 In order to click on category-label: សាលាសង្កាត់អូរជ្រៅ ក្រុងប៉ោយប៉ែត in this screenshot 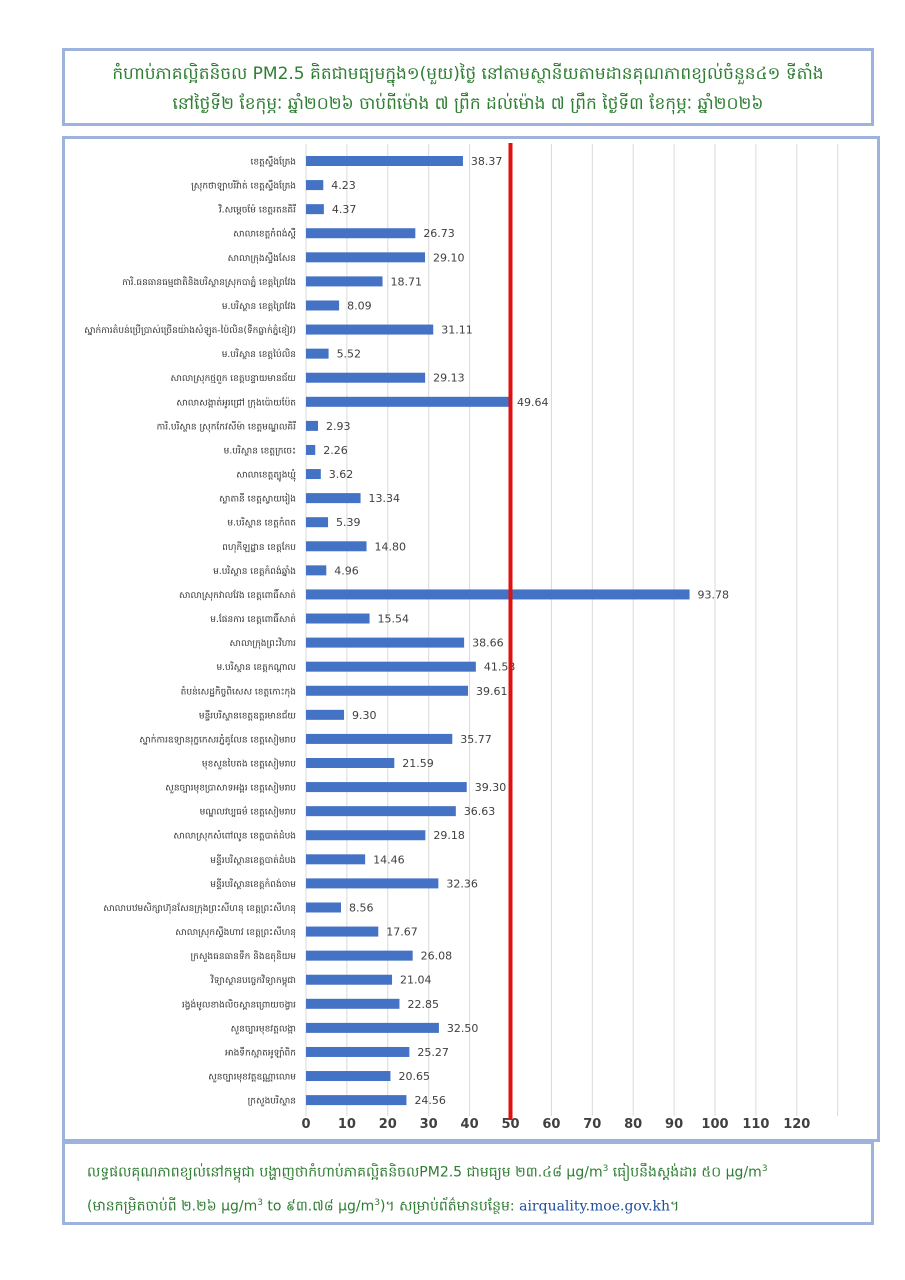, I will do `click(236, 402)`.